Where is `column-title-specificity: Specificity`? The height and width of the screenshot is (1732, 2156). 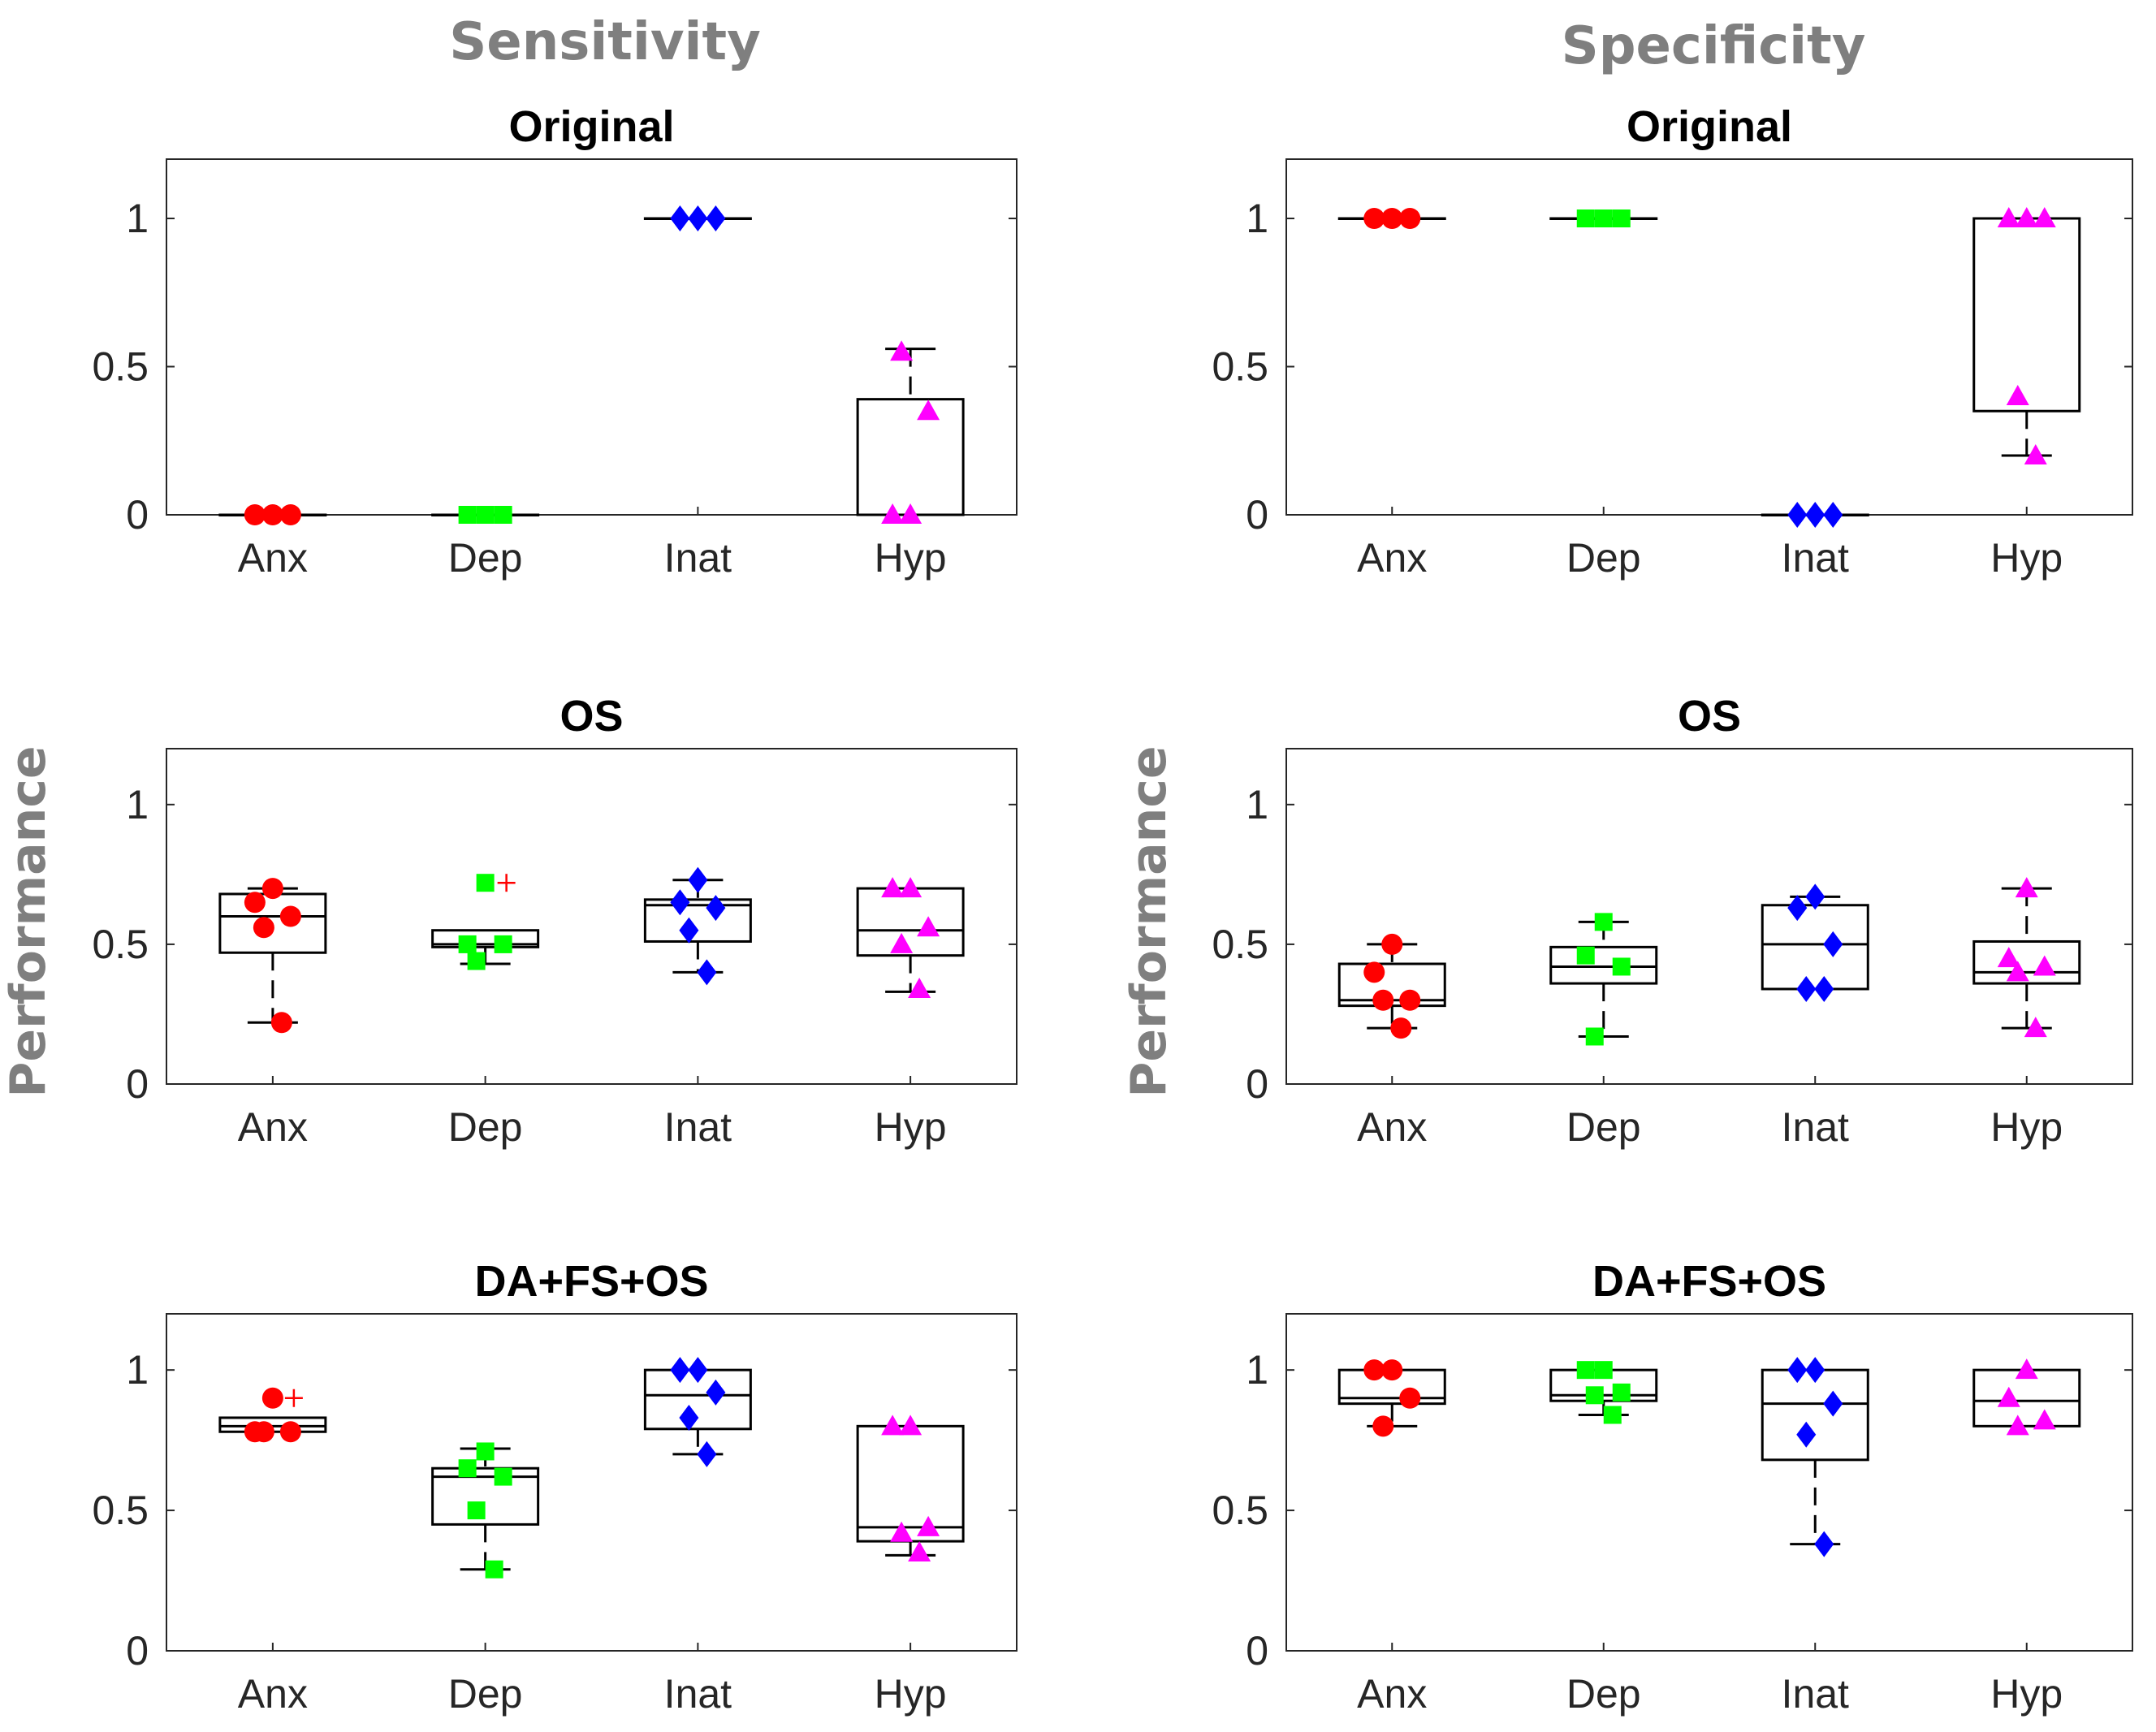 column-title-specificity: Specificity is located at coordinates (1714, 46).